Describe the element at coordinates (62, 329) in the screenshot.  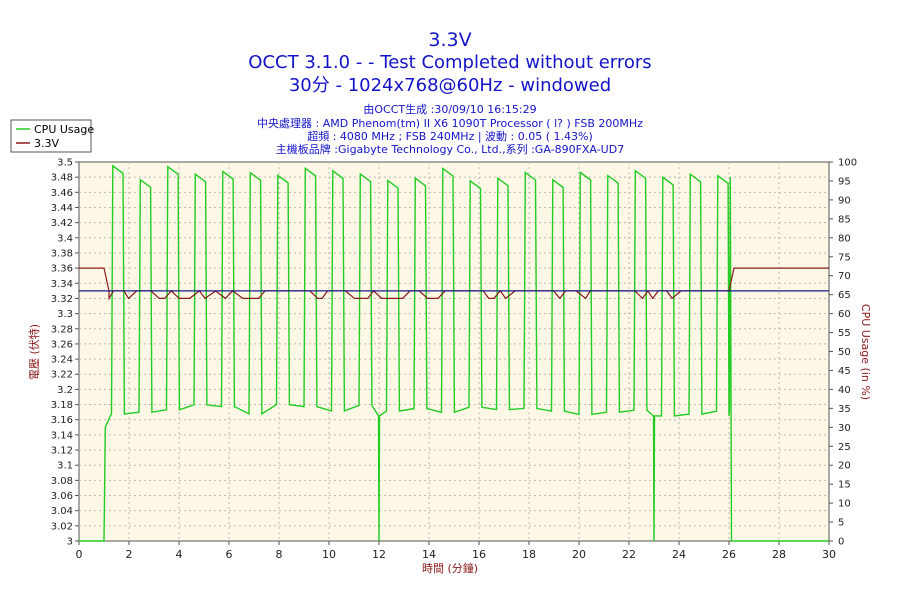
I see `y-left-tick-label: 3.28` at that location.